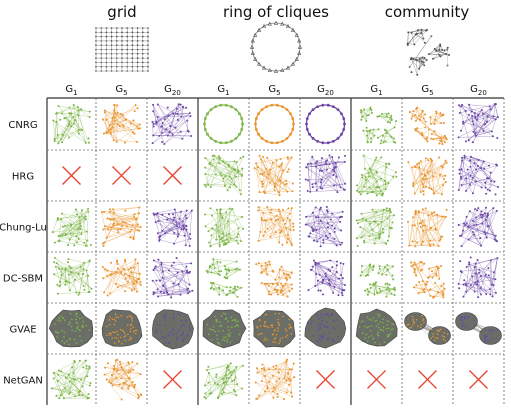  I want to click on community-thumbnail, so click(428, 52).